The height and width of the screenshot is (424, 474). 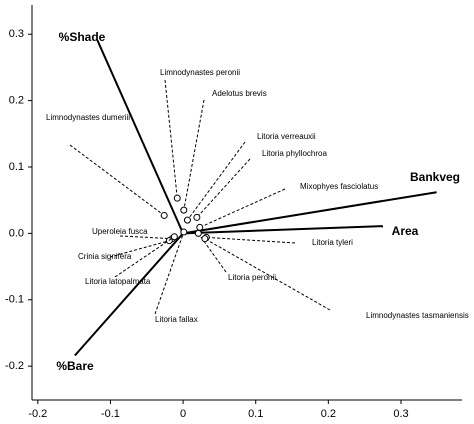 I want to click on species-label: Litoria latopalmata, so click(x=118, y=281).